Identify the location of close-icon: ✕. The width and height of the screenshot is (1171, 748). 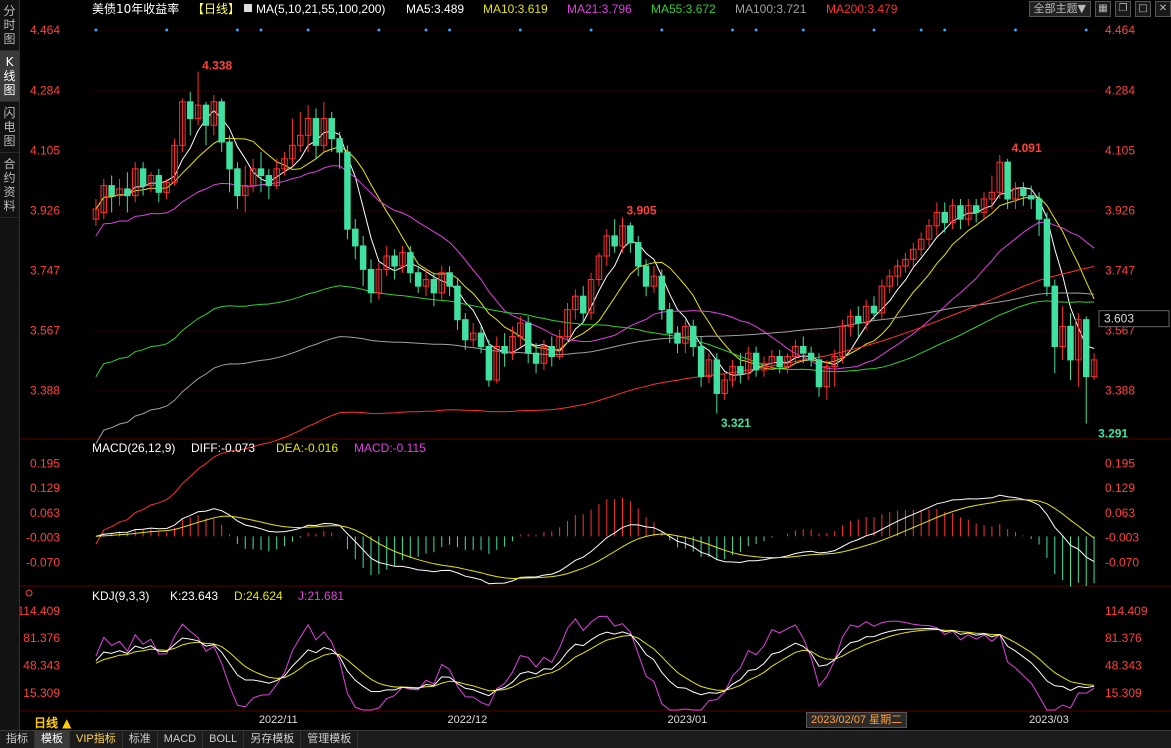
(1163, 9).